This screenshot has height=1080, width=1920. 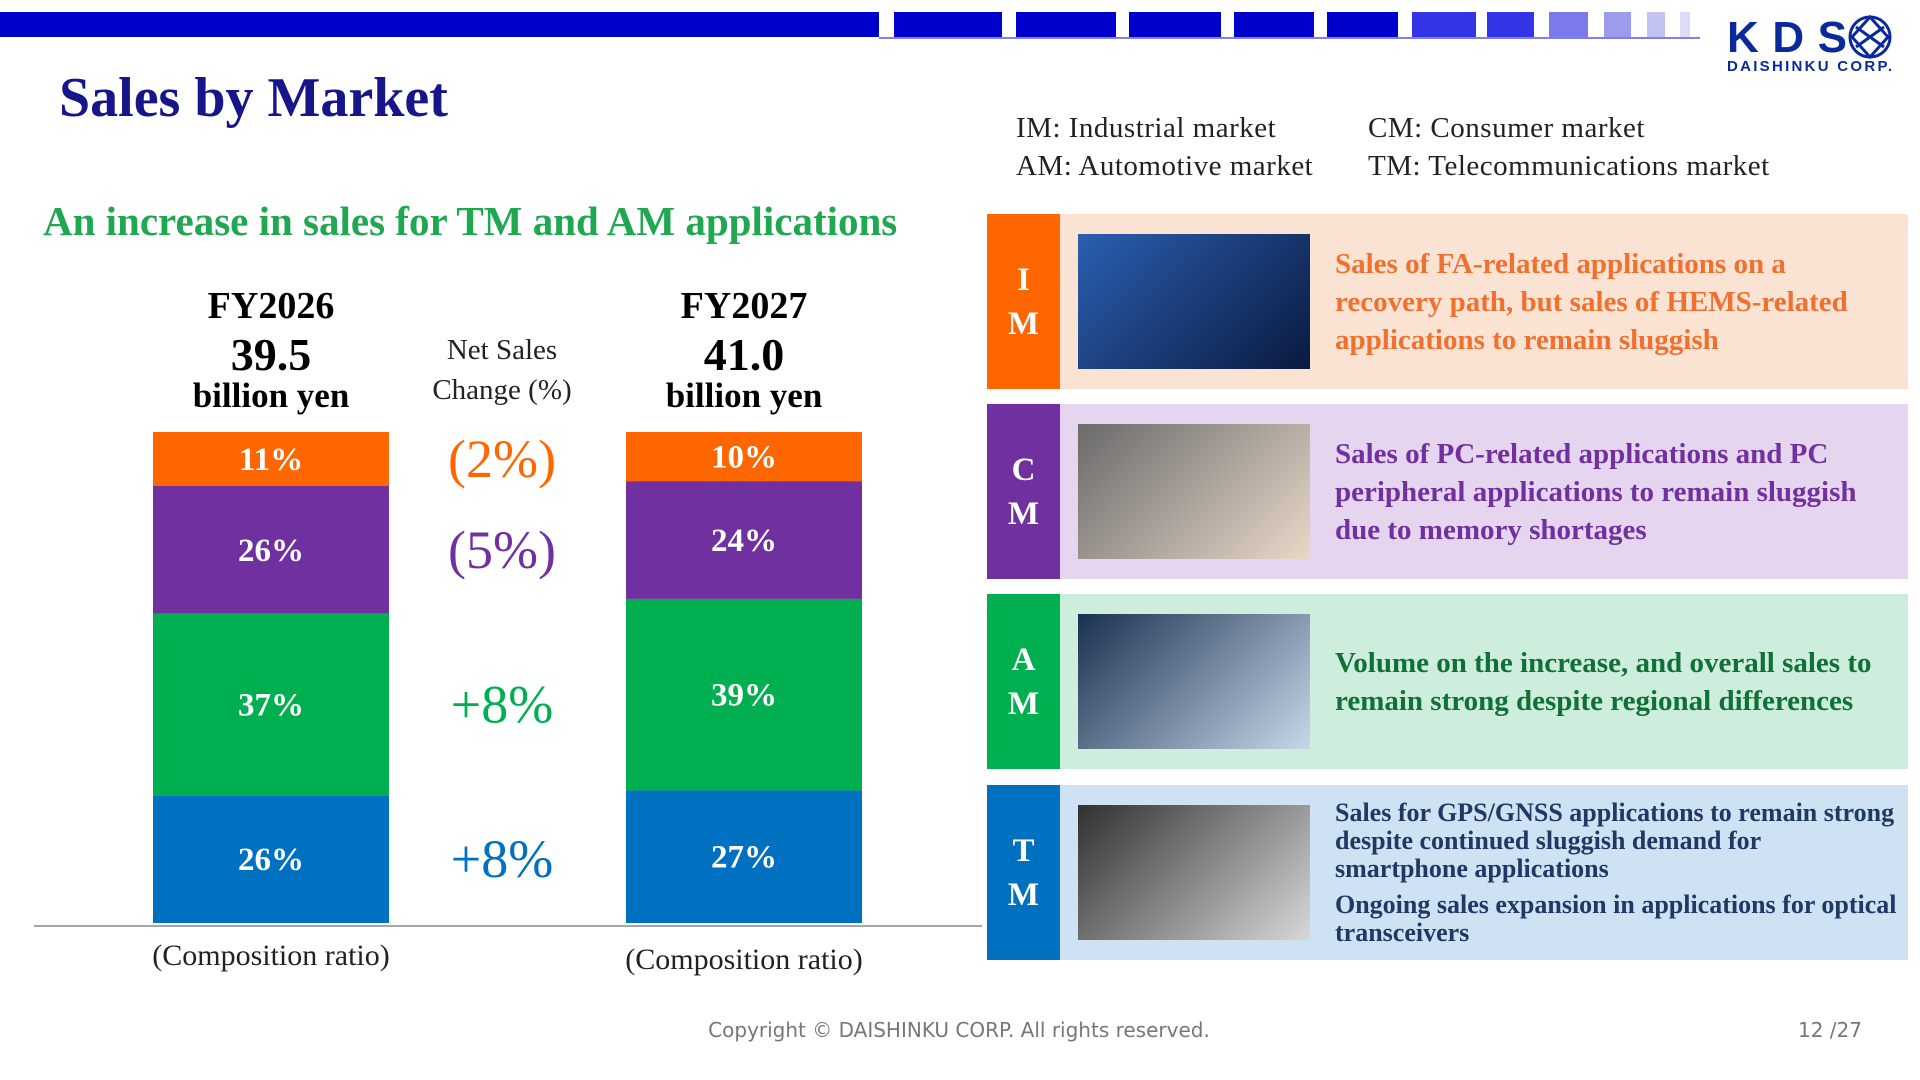 What do you see at coordinates (1809, 66) in the screenshot?
I see `logo-sub: DAISHINKU CORP.` at bounding box center [1809, 66].